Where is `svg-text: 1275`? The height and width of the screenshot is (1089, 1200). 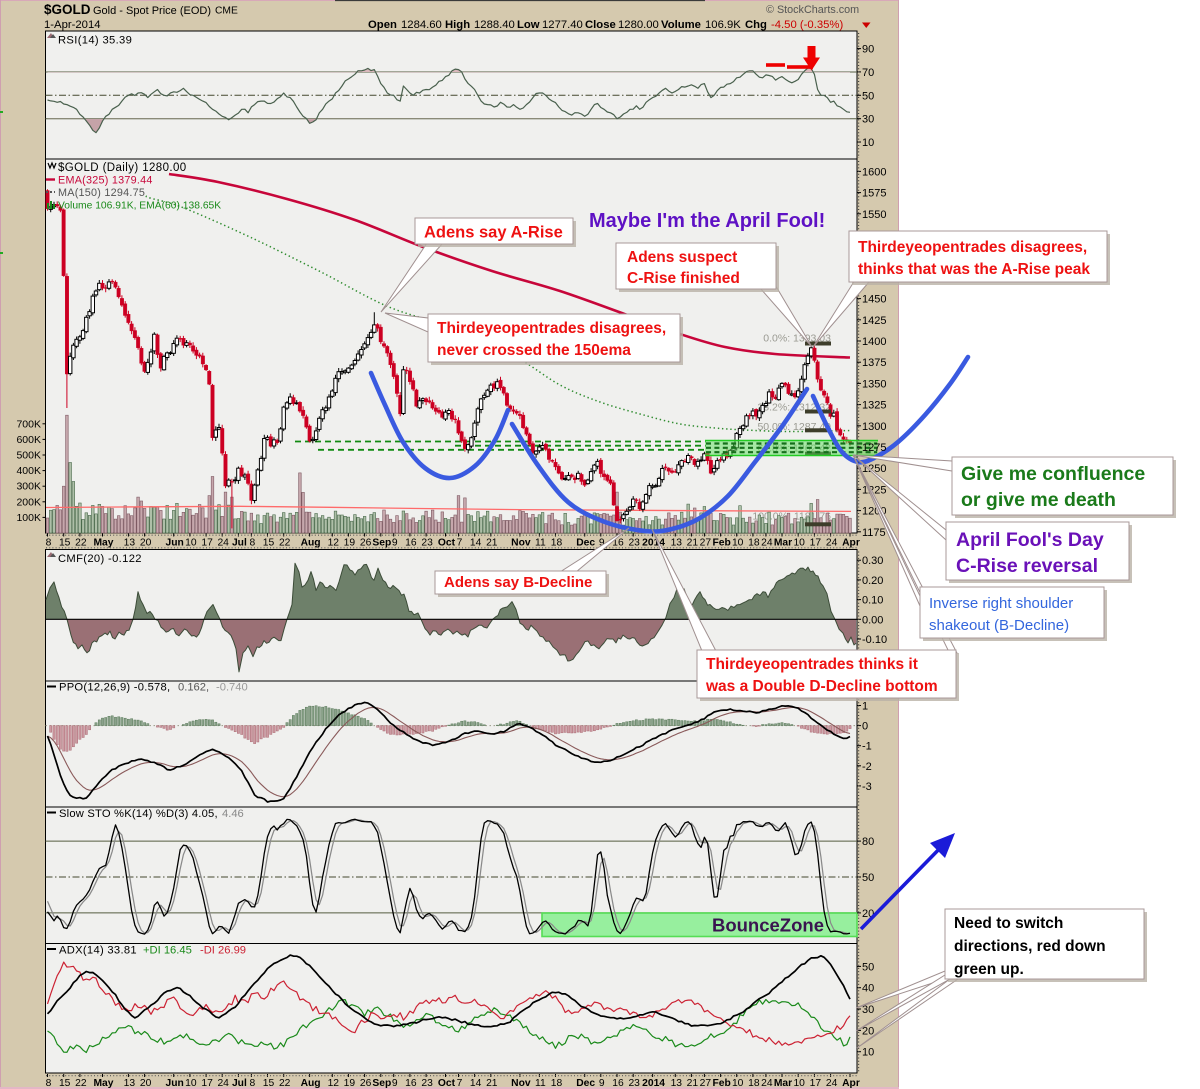 svg-text: 1275 is located at coordinates (874, 448).